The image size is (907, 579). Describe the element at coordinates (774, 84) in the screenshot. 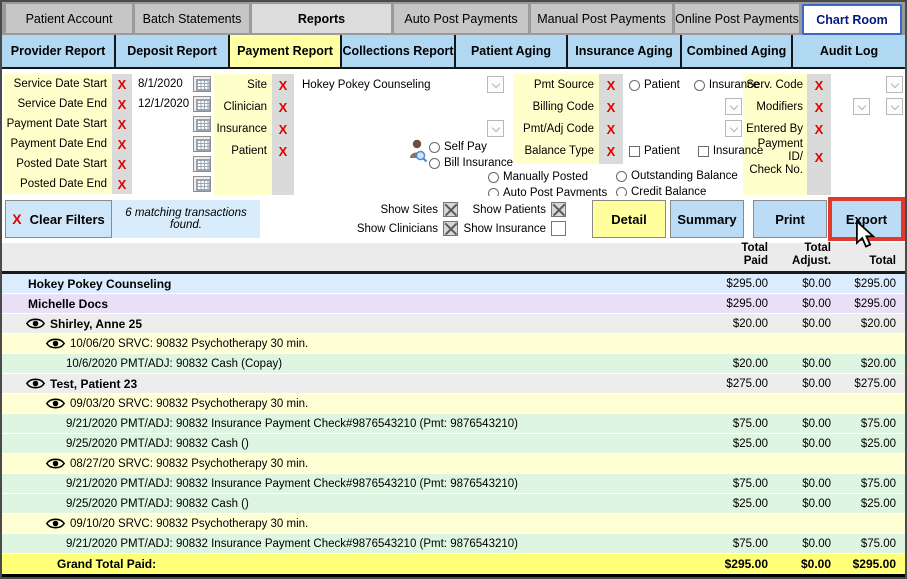

I see `serv-code-label: Serv. Code` at that location.